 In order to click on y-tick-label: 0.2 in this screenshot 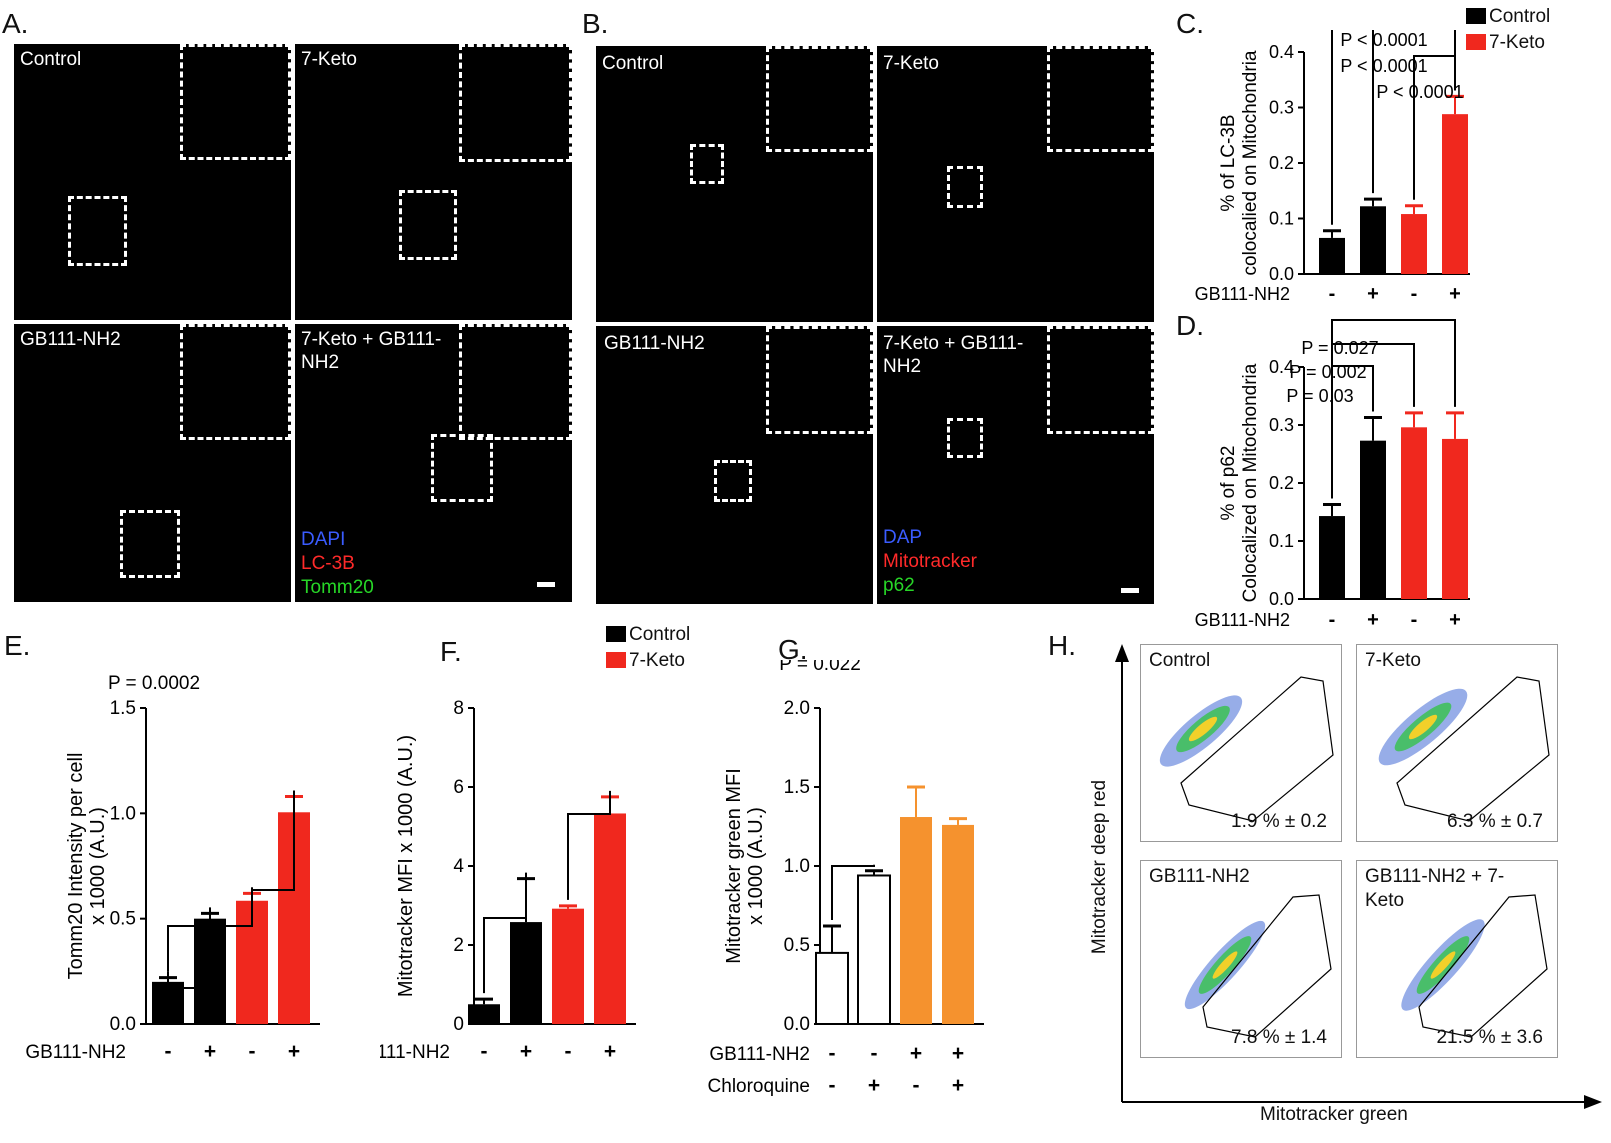, I will do `click(1281, 483)`.